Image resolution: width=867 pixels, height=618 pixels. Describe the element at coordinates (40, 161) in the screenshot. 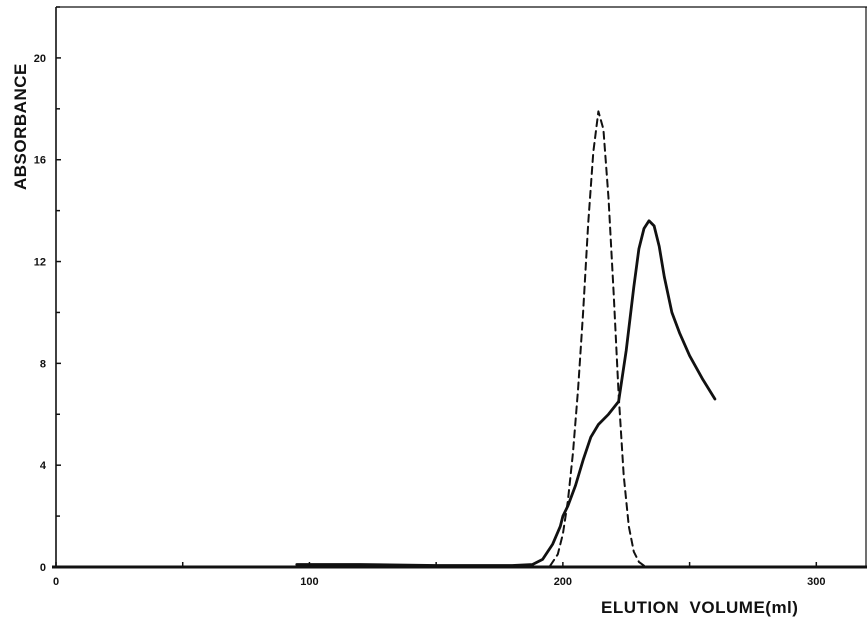

I see `y-tick-label: 16` at that location.